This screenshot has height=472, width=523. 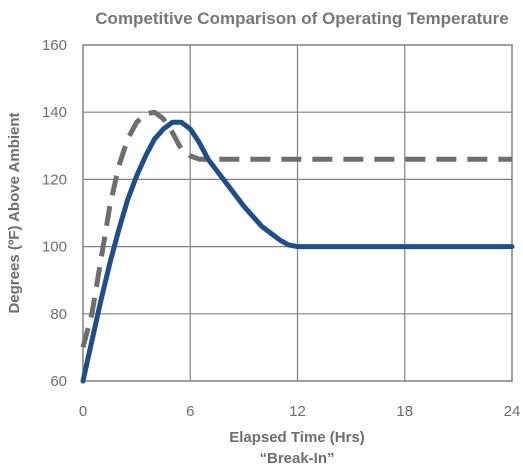 I want to click on x-tick-label: 6, so click(x=190, y=411).